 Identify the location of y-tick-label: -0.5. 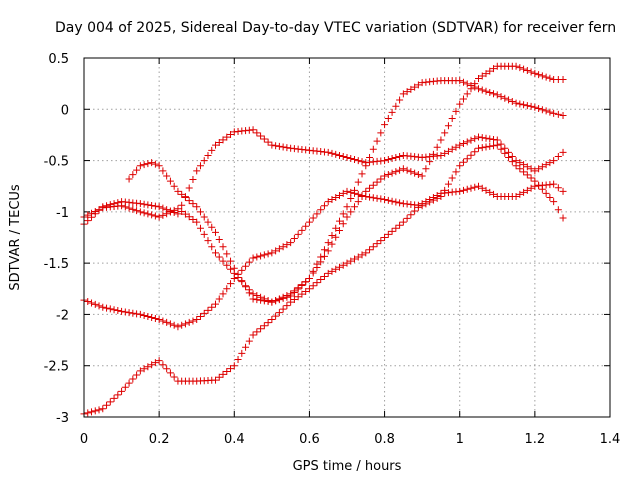
(56, 162).